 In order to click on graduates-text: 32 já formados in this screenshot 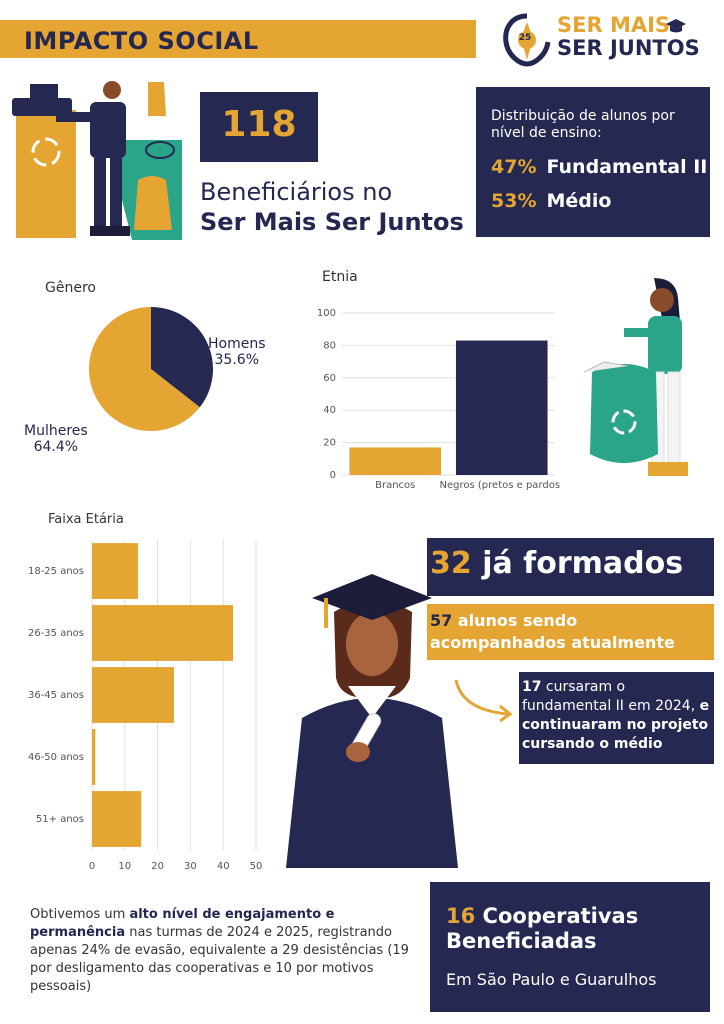, I will do `click(556, 563)`.